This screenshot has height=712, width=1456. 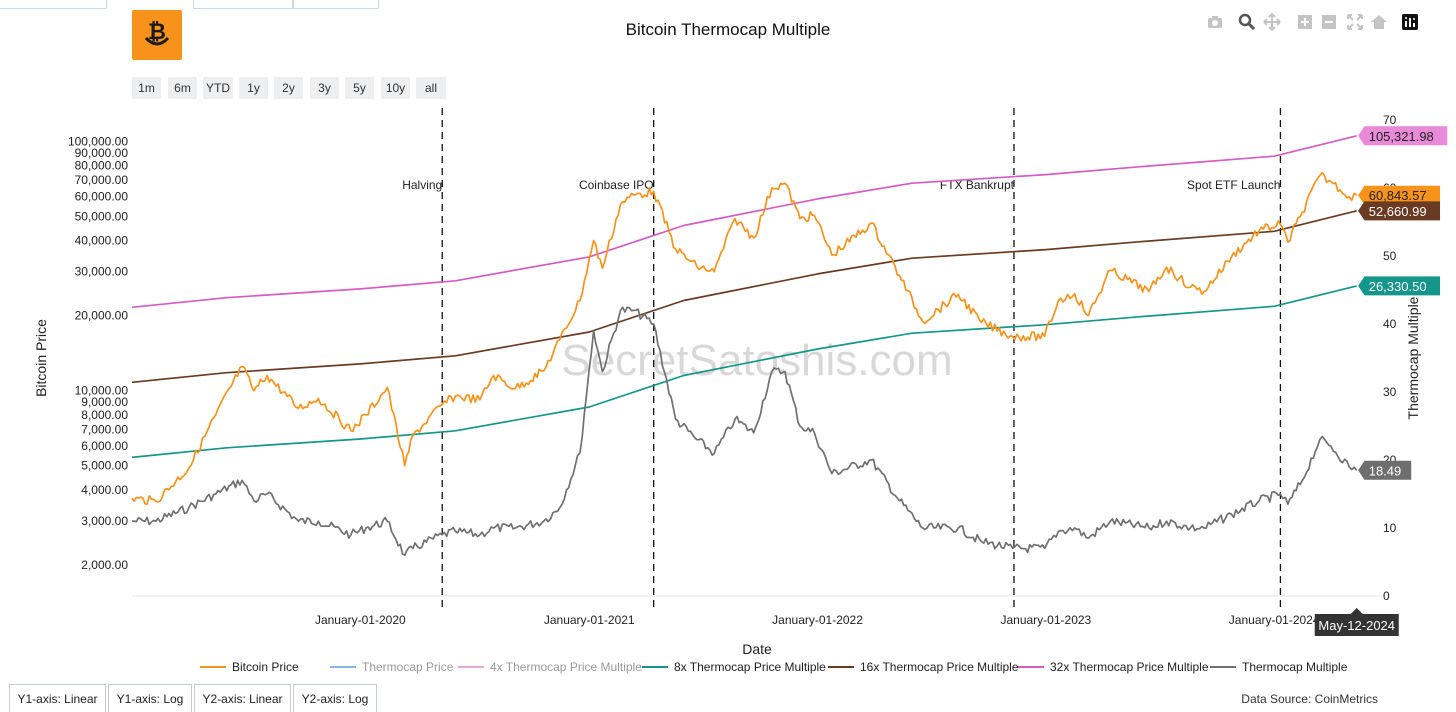 What do you see at coordinates (1390, 120) in the screenshot?
I see `y2-tick-label: 70` at bounding box center [1390, 120].